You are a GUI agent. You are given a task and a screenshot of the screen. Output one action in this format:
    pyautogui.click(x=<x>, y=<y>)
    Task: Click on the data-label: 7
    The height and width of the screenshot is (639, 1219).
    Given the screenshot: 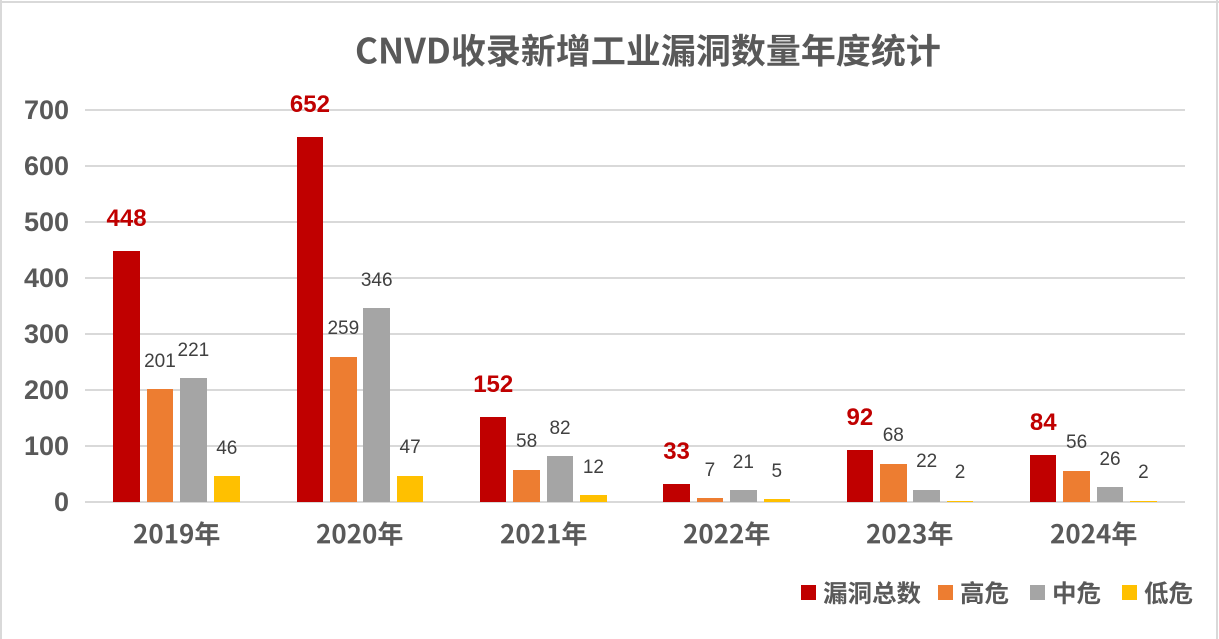 What is the action you would take?
    pyautogui.click(x=710, y=470)
    